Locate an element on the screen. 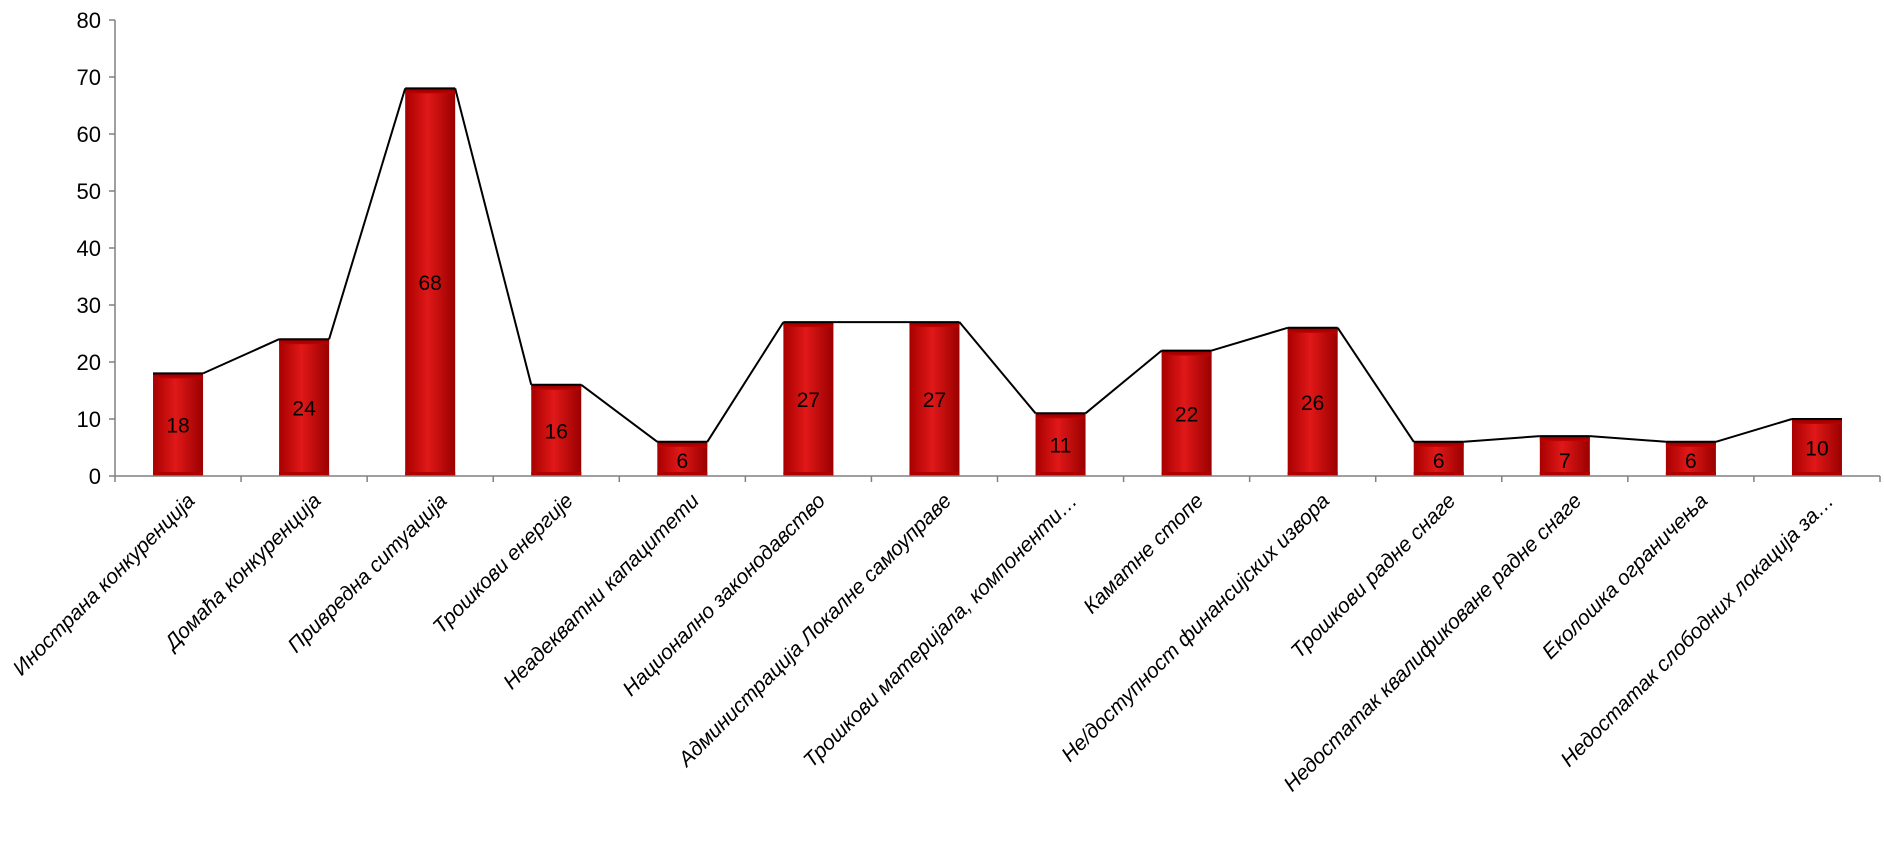  category-label: Иностранa конкуренција is located at coordinates (104, 584).